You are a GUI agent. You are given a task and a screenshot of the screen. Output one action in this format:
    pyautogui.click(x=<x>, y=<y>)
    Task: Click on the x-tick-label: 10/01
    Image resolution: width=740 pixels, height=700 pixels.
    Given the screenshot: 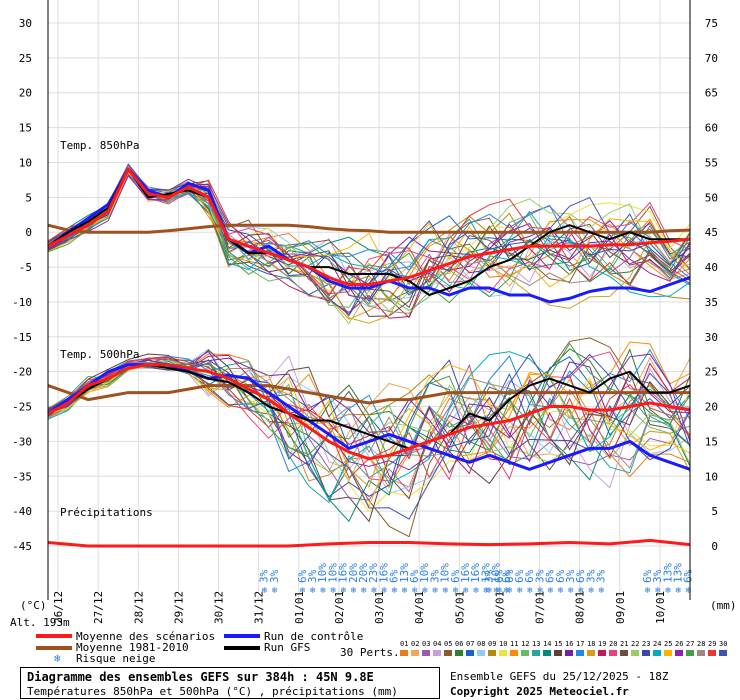 What is the action you would take?
    pyautogui.click(x=660, y=607)
    